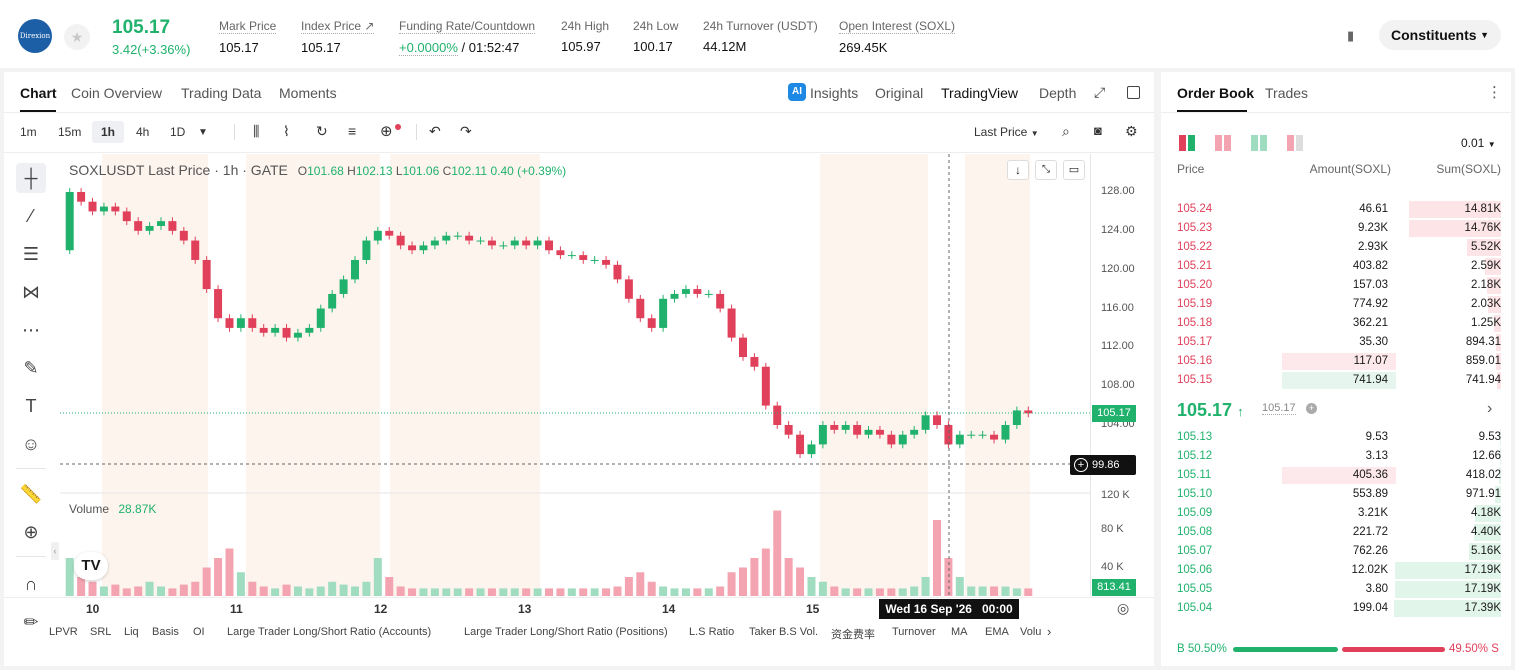  What do you see at coordinates (308, 93) in the screenshot?
I see `tab-moments: Moments` at bounding box center [308, 93].